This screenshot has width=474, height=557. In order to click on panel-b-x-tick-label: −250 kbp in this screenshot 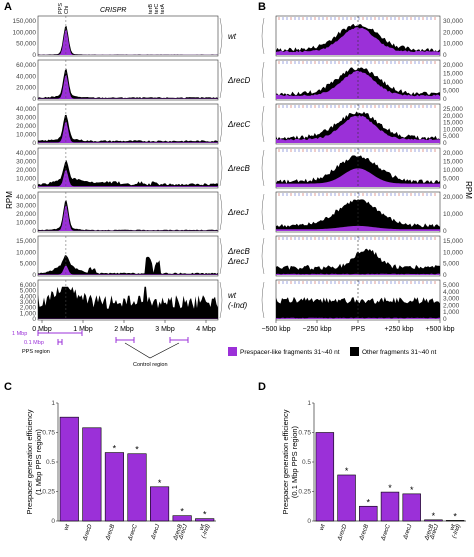, I will do `click(317, 329)`.